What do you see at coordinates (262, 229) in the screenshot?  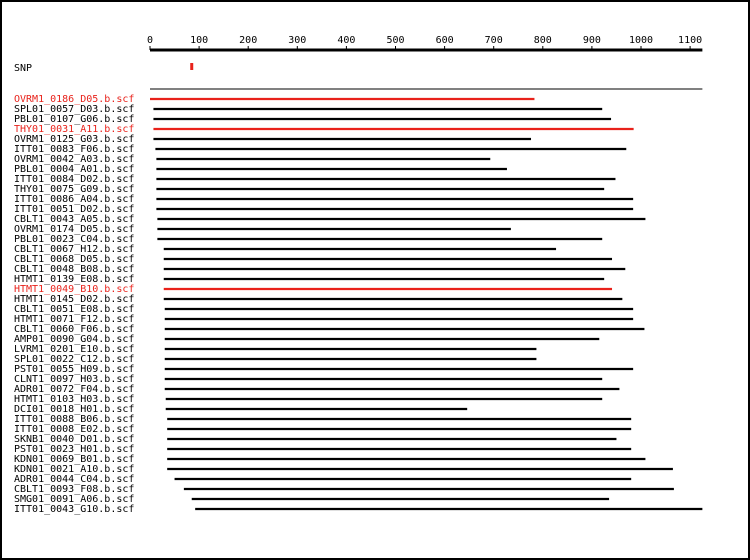 I see `read-row: OVRM1_0174_D05.b.scf` at bounding box center [262, 229].